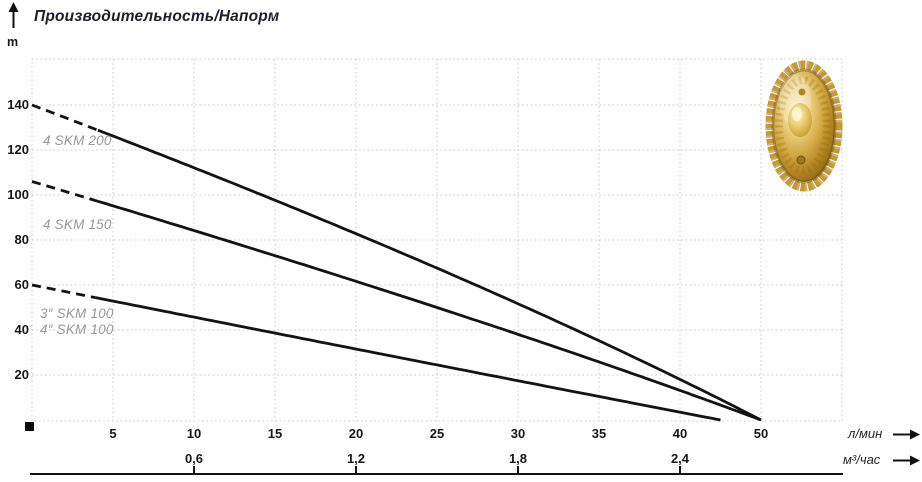 The width and height of the screenshot is (922, 482). Describe the element at coordinates (77, 140) in the screenshot. I see `curve-label-4-skm-200: 4 SKM 200` at that location.